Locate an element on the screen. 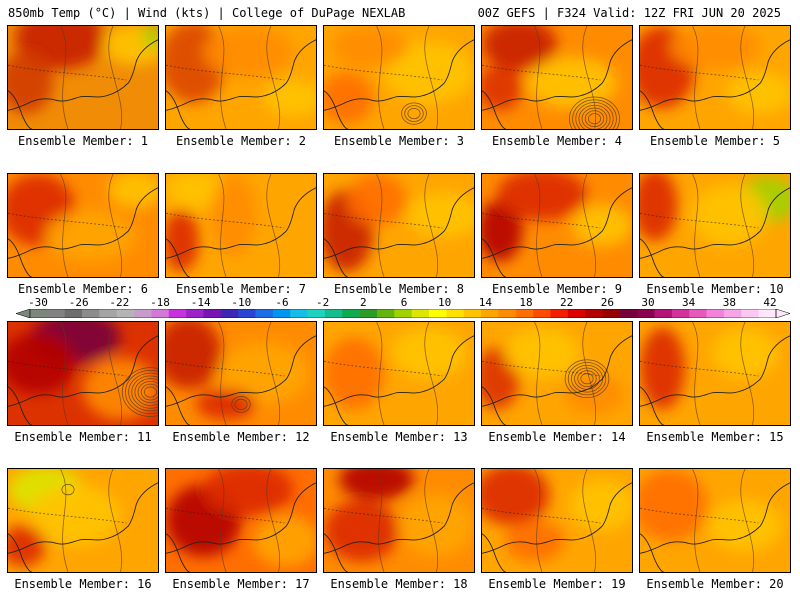 This screenshot has width=800, height=600. colorbar-tick-label: 2 is located at coordinates (363, 302).